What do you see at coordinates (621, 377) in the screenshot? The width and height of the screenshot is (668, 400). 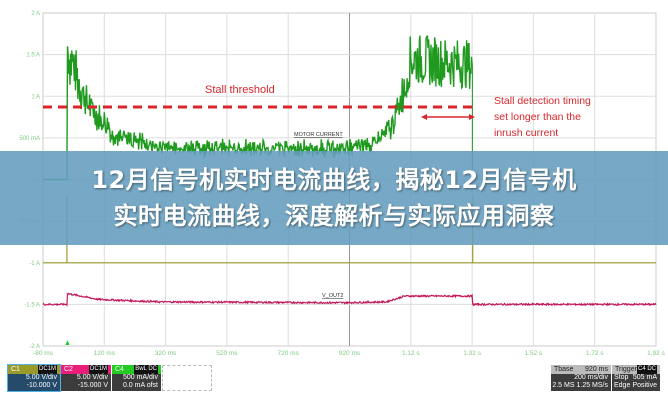 I see `trigger-mode: Stop` at bounding box center [621, 377].